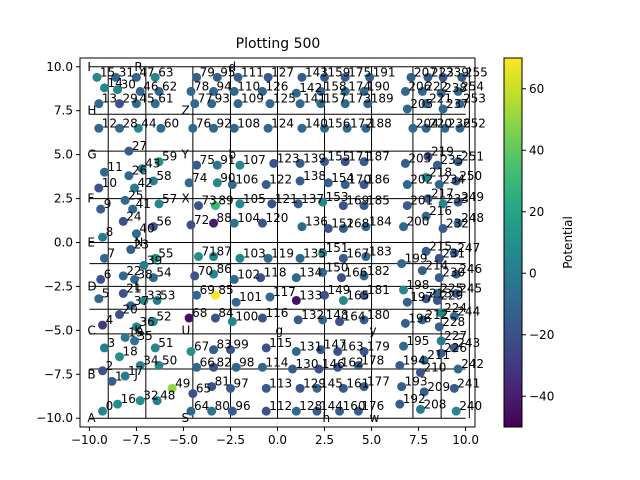 The height and width of the screenshot is (480, 640). What do you see at coordinates (339, 157) in the screenshot?
I see `point-label: 155` at bounding box center [339, 157].